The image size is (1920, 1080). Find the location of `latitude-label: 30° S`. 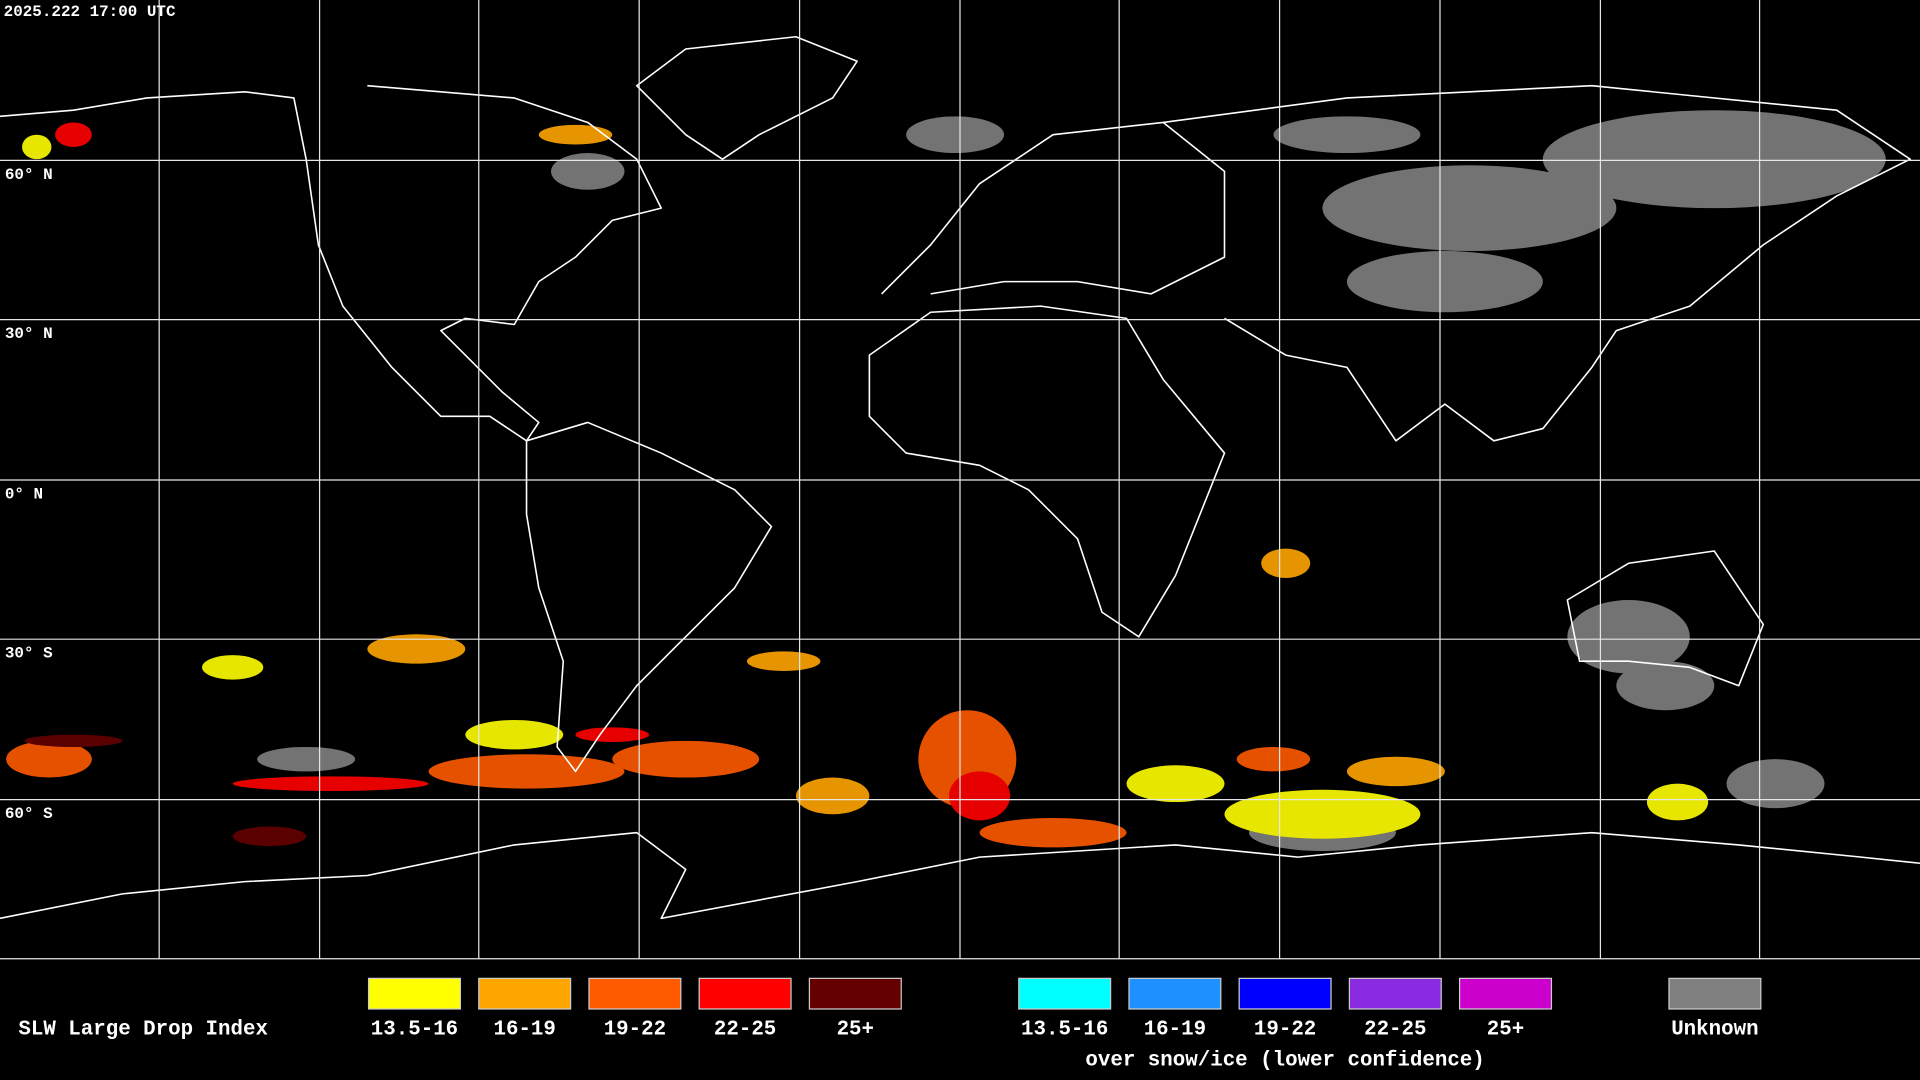

latitude-label: 30° S is located at coordinates (29, 654).